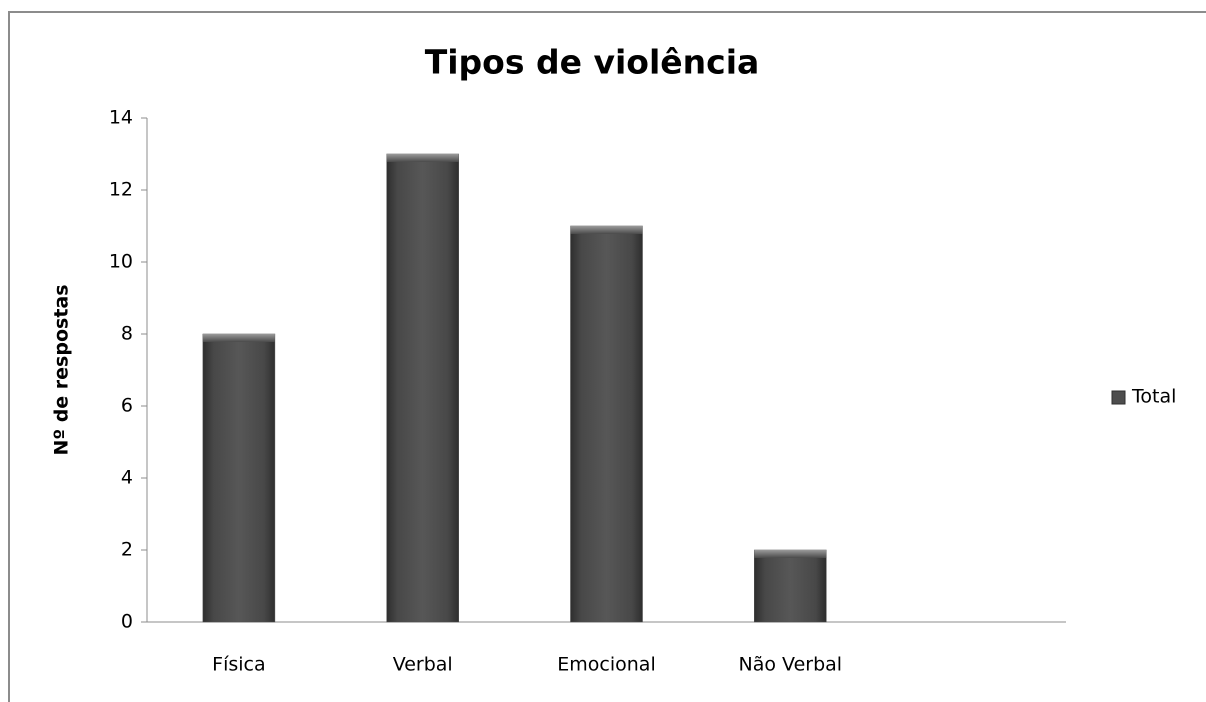 The image size is (1206, 702). What do you see at coordinates (791, 665) in the screenshot?
I see `x-tick-label: Não Verbal` at bounding box center [791, 665].